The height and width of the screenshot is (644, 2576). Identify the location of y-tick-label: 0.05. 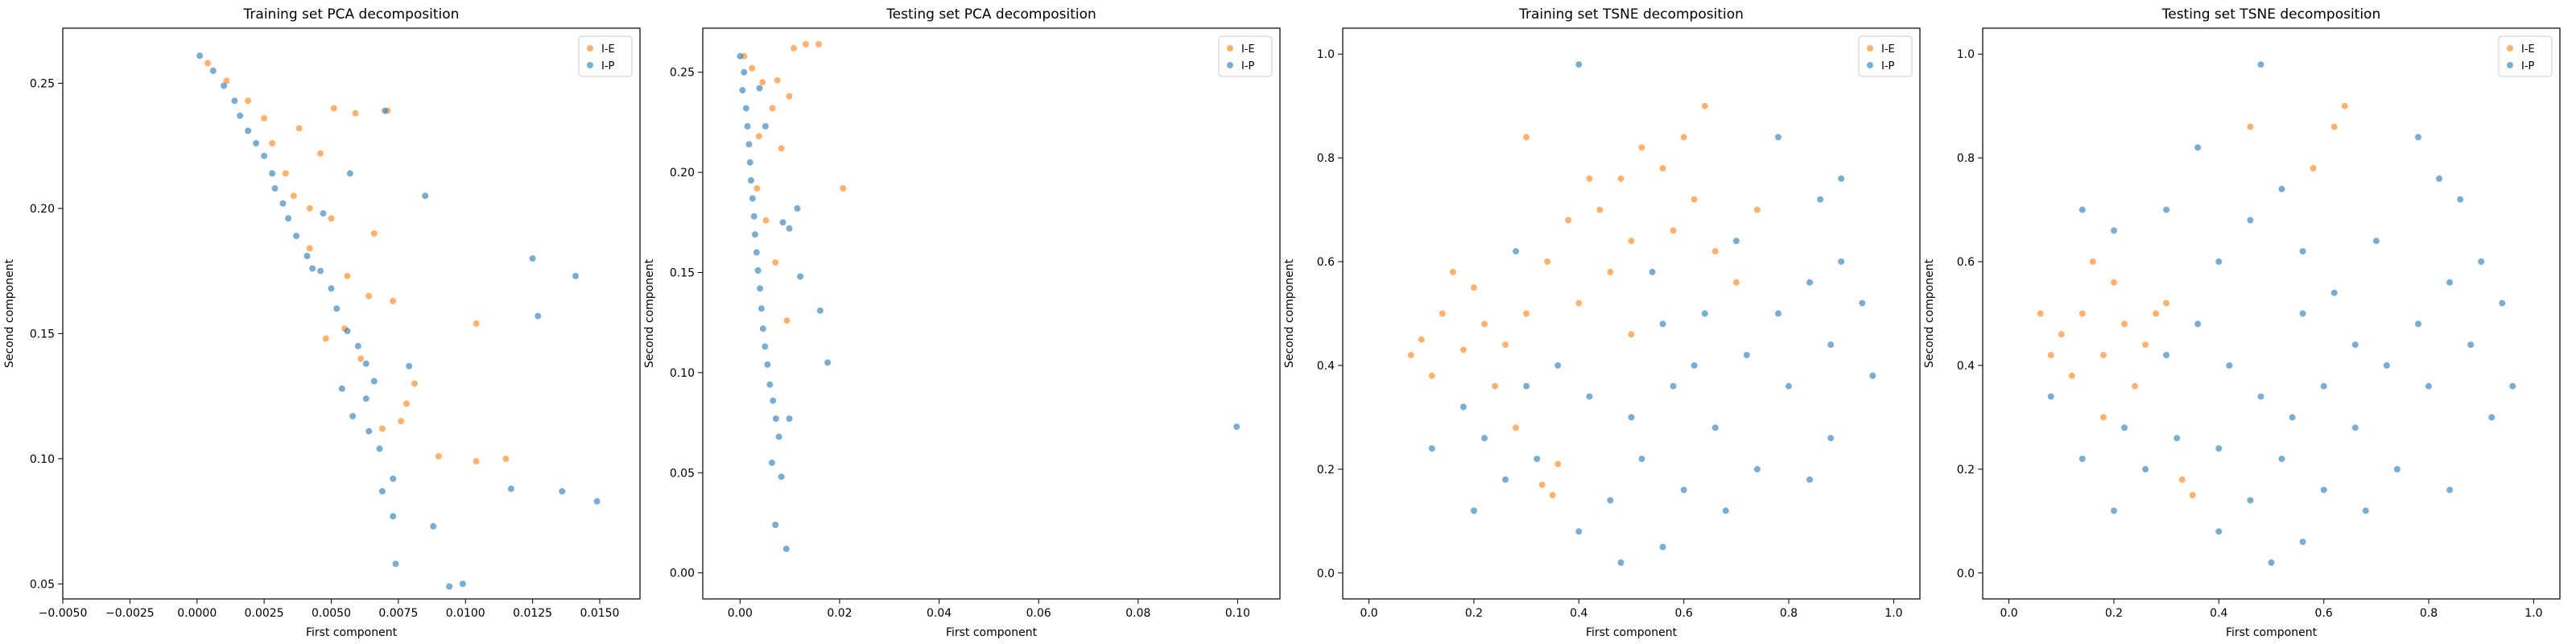
(42, 584).